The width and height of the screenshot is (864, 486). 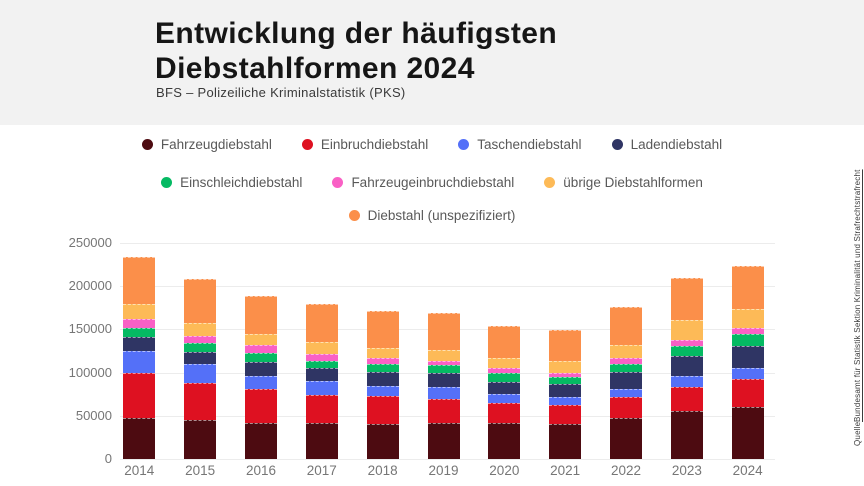 I want to click on legend-item-3: Ladendiebstahl, so click(x=666, y=144).